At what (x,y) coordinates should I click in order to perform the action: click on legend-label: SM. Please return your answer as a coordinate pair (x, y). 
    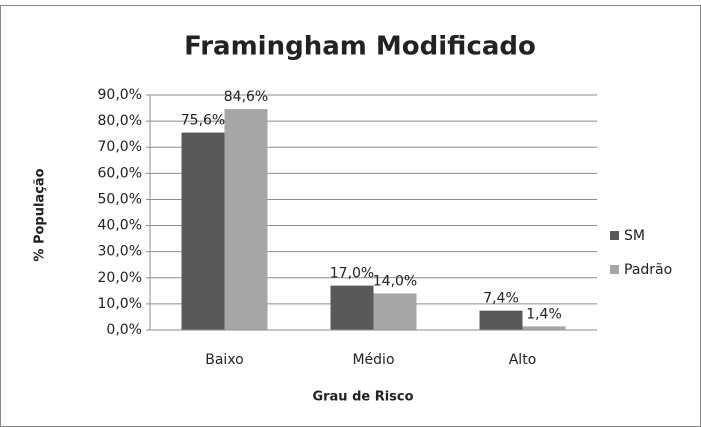
    Looking at the image, I should click on (634, 236).